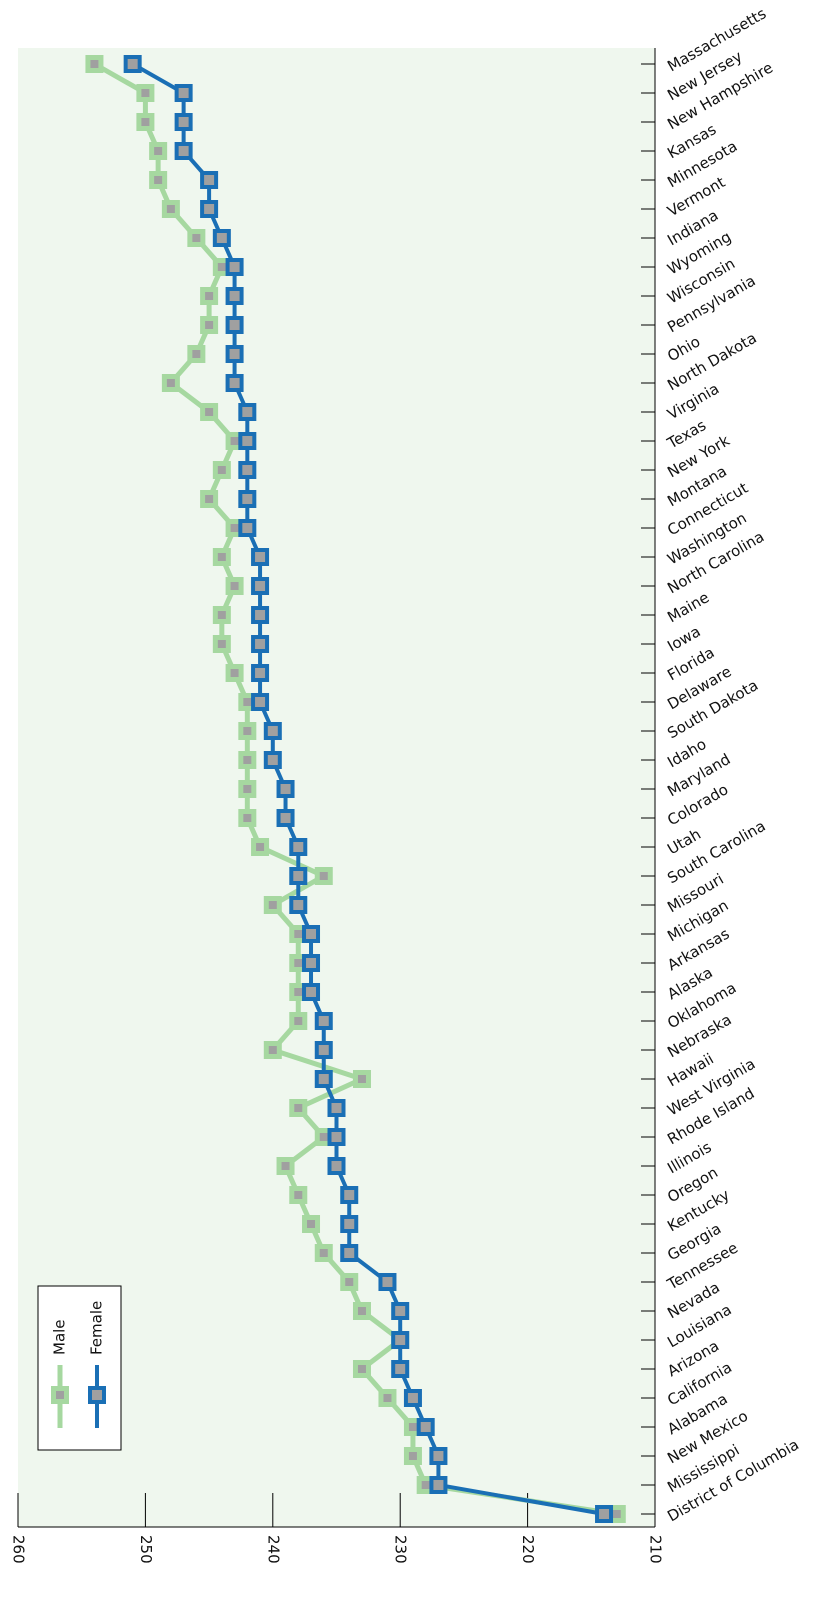 The width and height of the screenshot is (824, 1612). Describe the element at coordinates (656, 1549) in the screenshot. I see `x-tick-label: 210` at that location.